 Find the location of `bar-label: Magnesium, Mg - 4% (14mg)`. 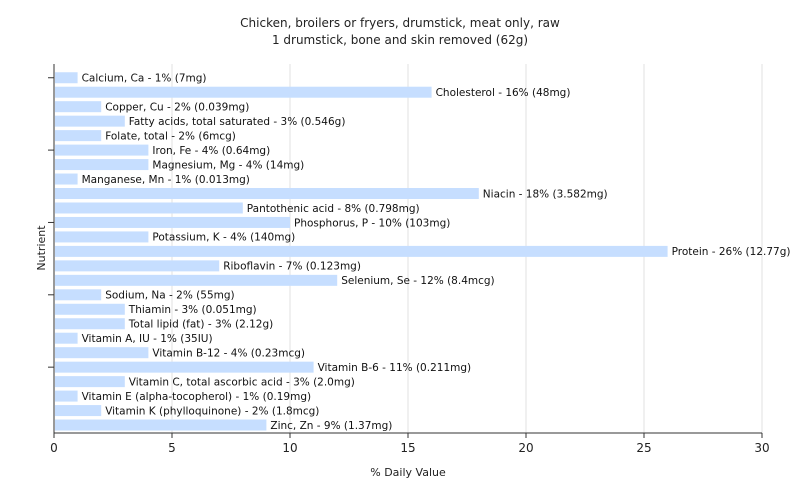

bar-label: Magnesium, Mg - 4% (14mg) is located at coordinates (228, 165).